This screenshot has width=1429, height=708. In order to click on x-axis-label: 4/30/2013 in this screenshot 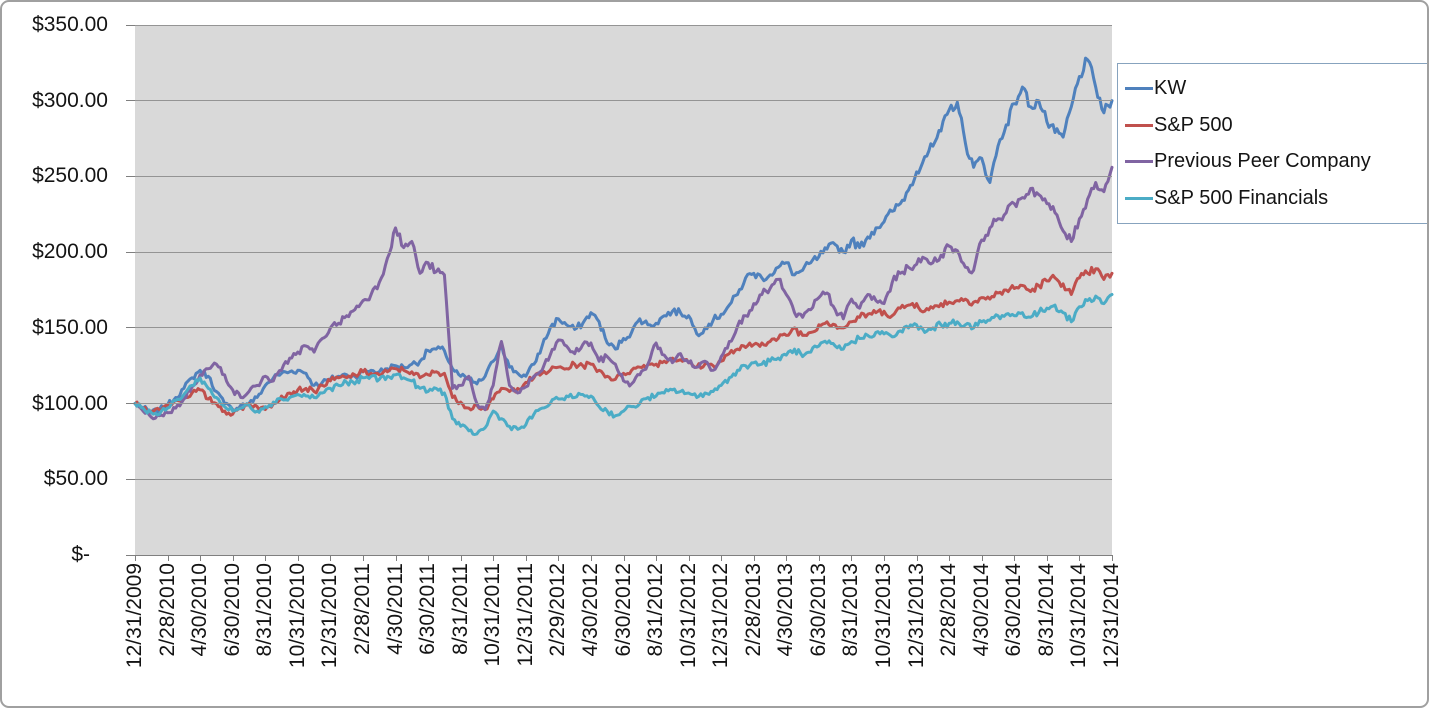, I will do `click(786, 610)`.